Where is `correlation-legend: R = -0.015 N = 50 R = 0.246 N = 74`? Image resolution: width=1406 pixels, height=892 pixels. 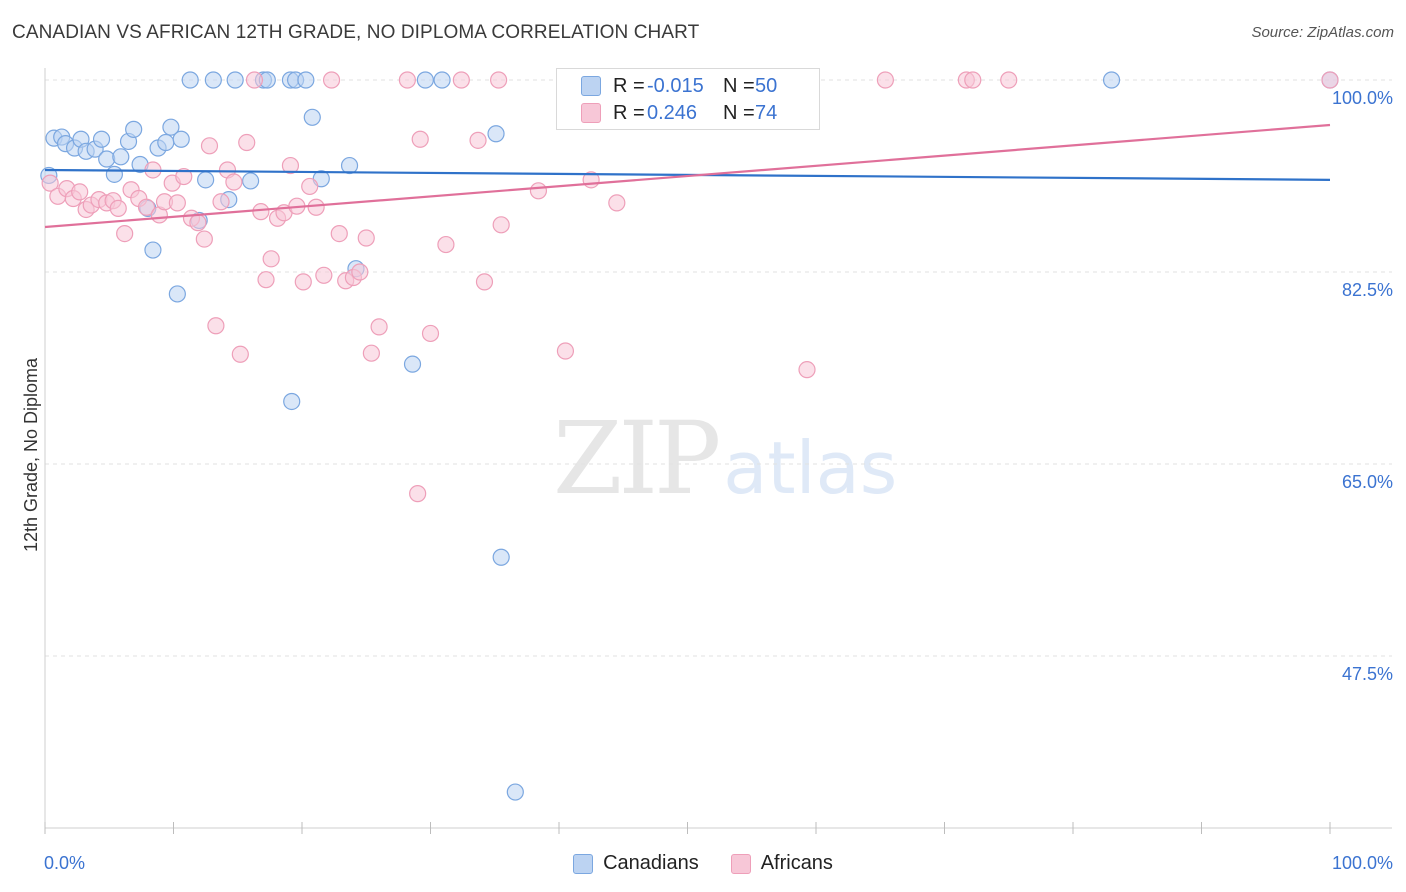
correlation-legend: R = -0.015 N = 50 R = 0.246 N = 74 is located at coordinates (688, 99).